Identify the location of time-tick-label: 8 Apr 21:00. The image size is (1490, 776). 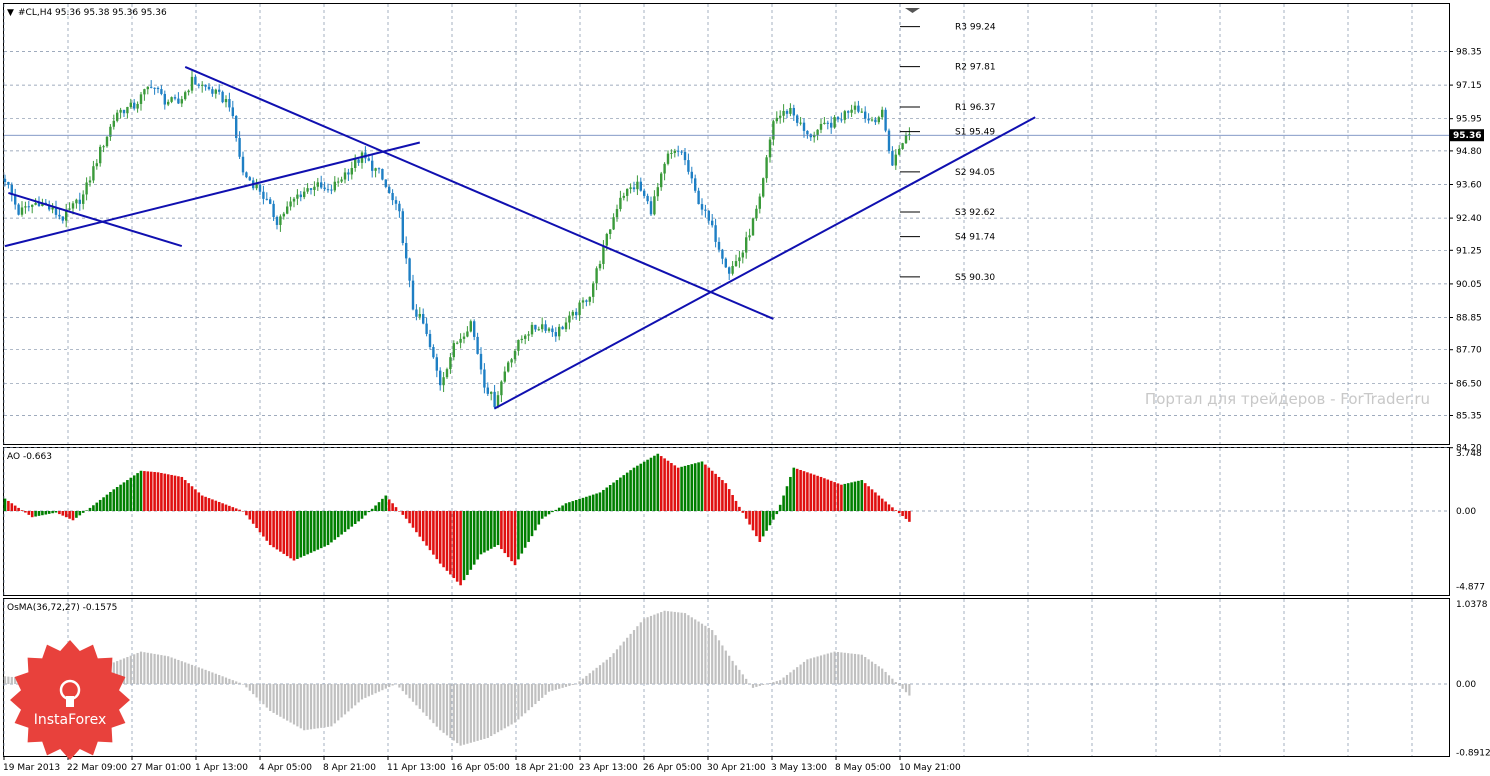
(349, 768).